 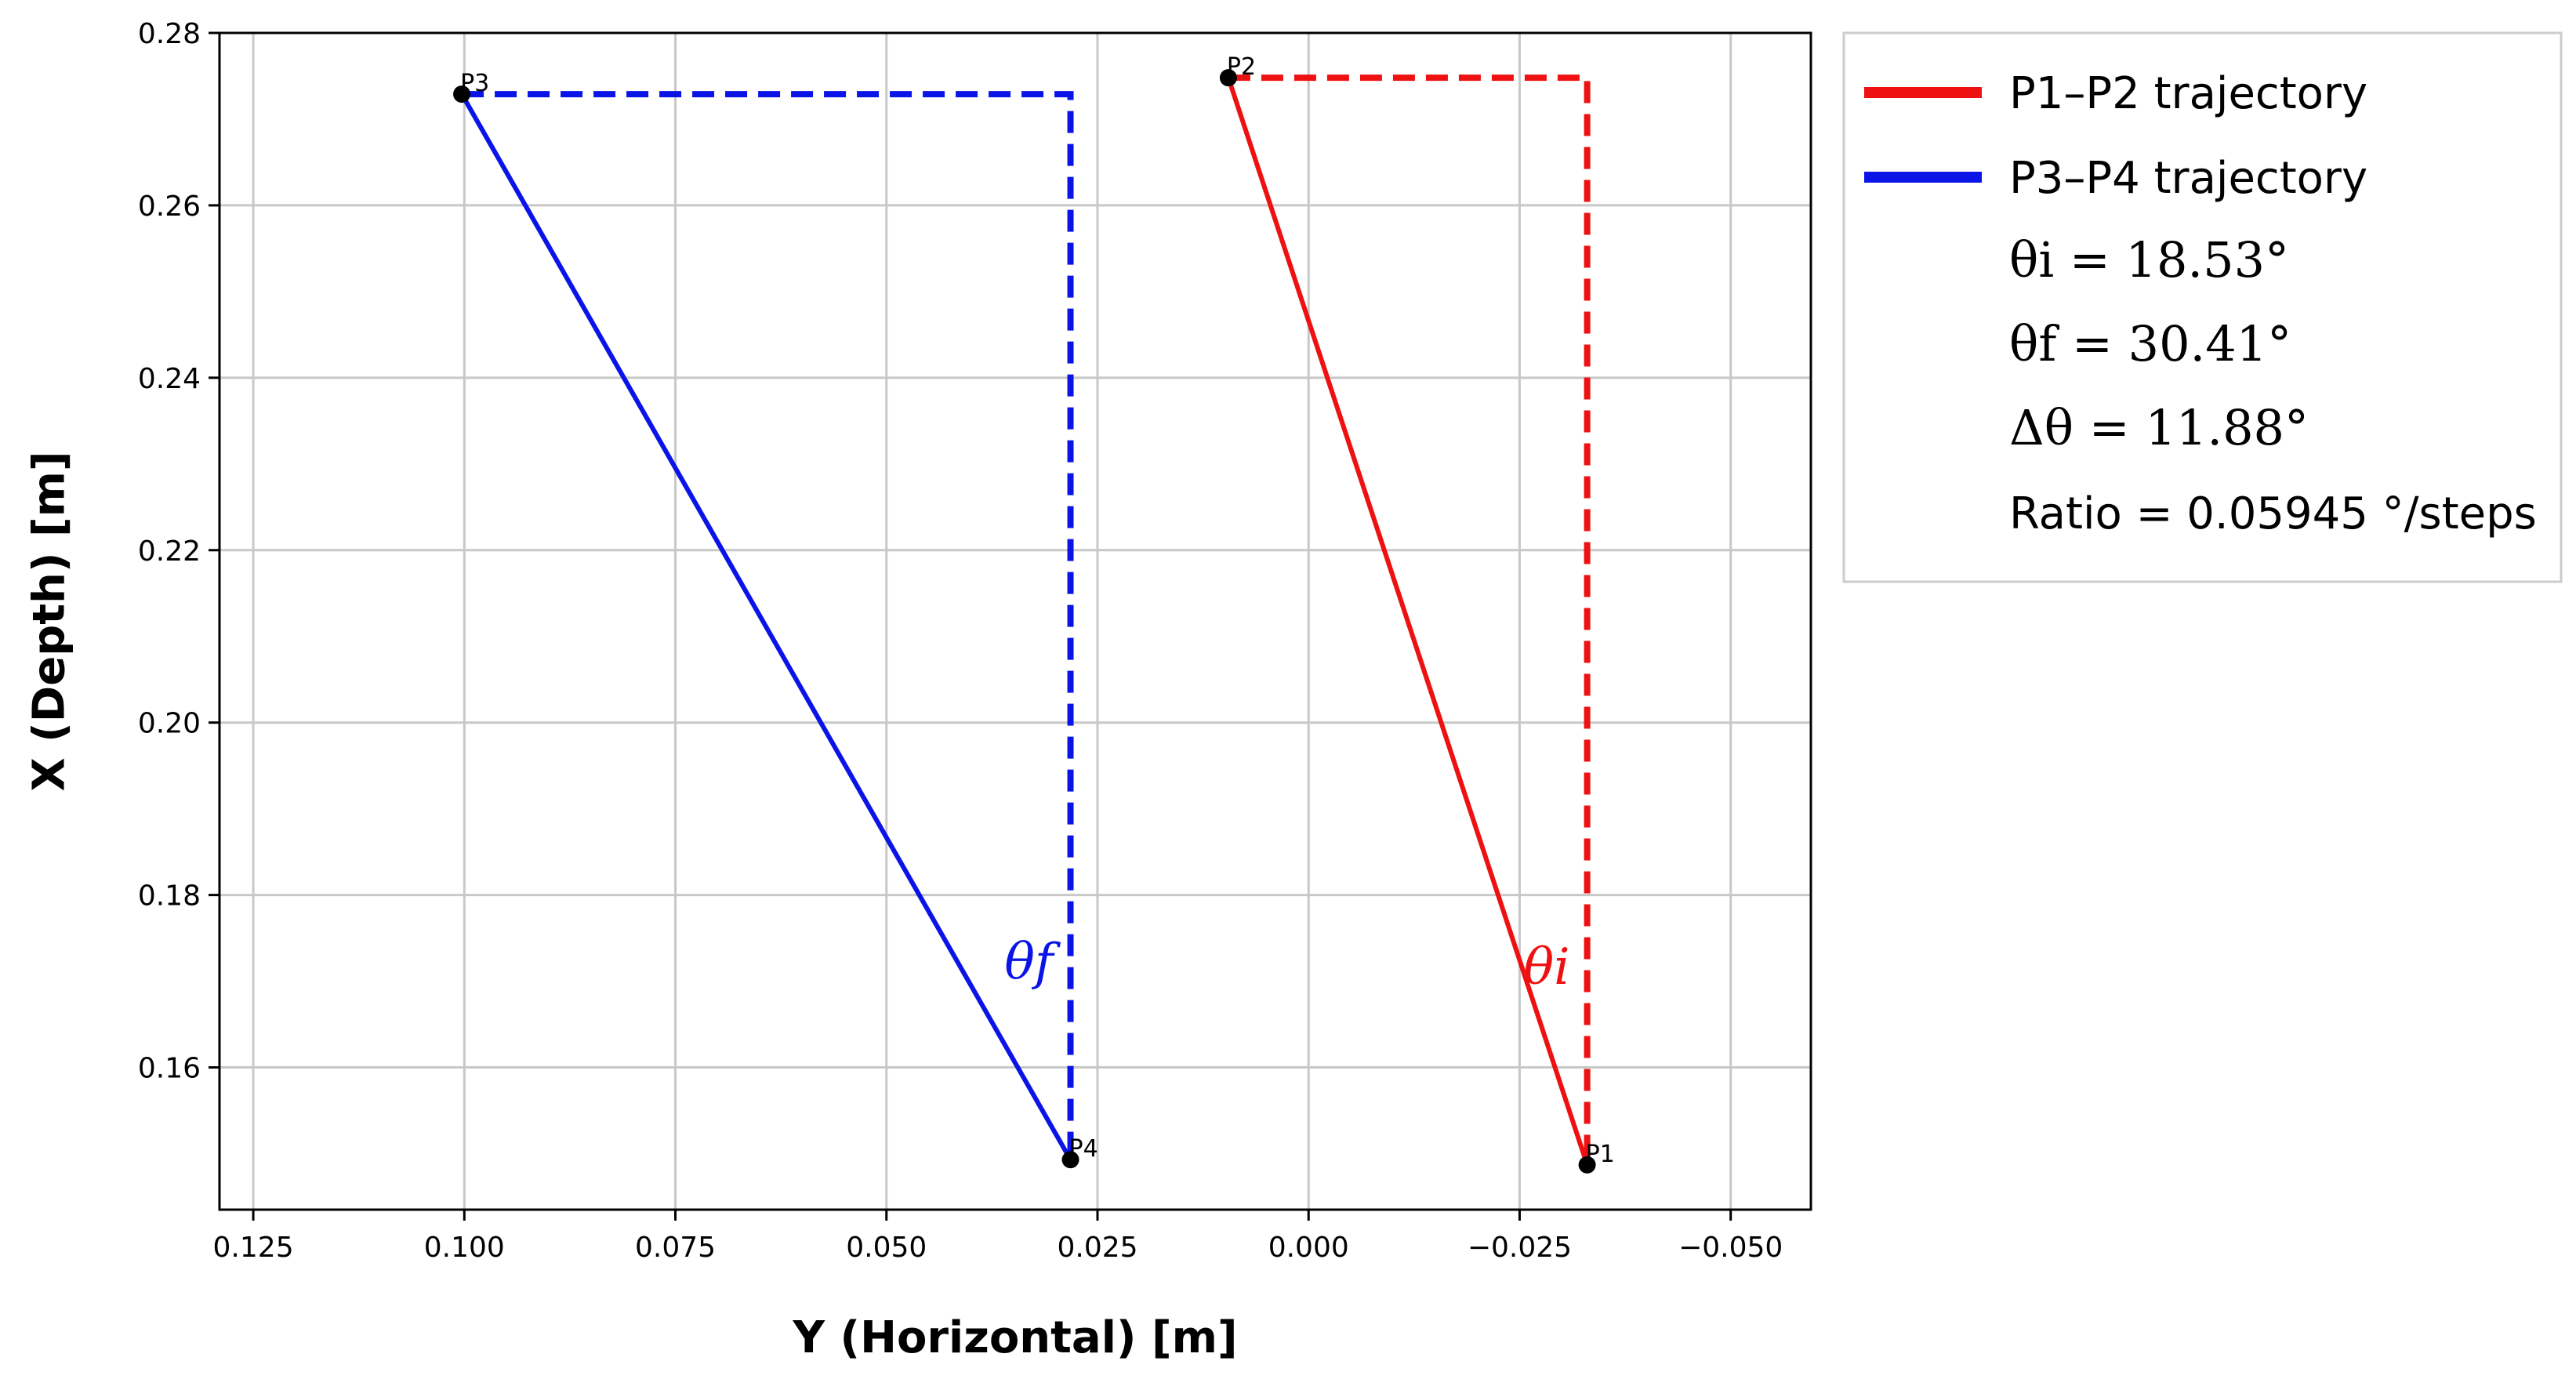 I want to click on trajectory-line-p1-p2, so click(x=1408, y=621).